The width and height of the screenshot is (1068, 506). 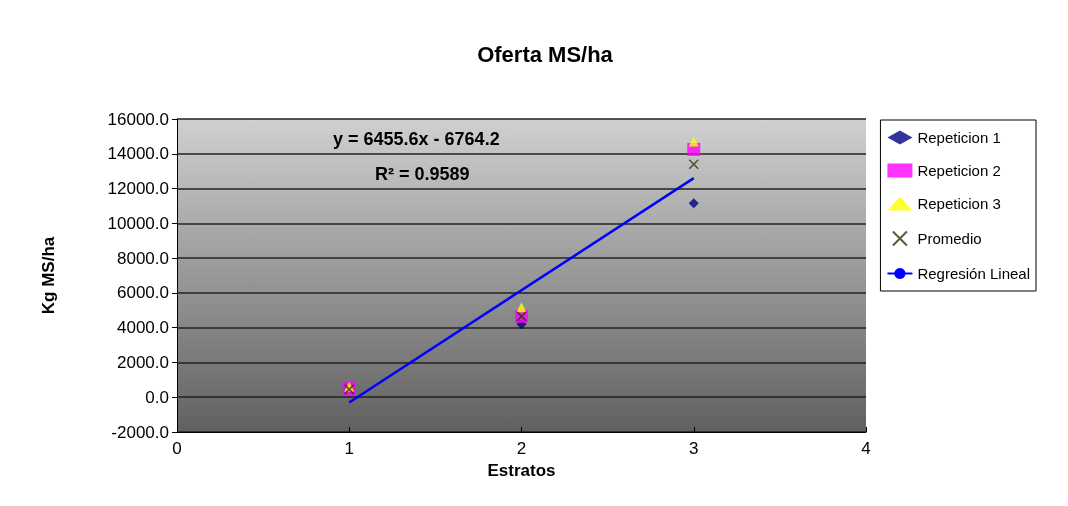 What do you see at coordinates (138, 119) in the screenshot?
I see `y-tick-label: 16000.0` at bounding box center [138, 119].